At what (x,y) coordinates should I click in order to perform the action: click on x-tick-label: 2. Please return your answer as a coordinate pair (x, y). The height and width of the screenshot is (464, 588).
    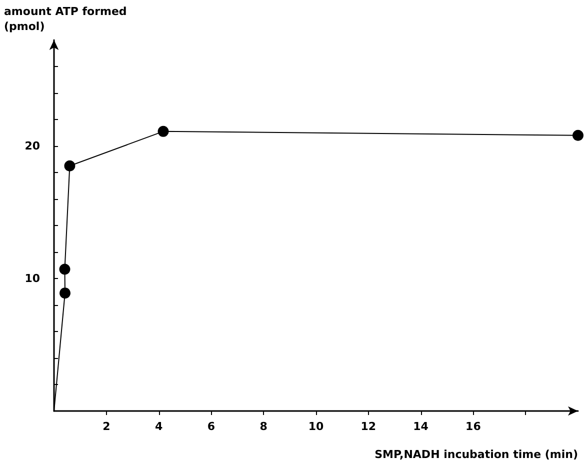
    Looking at the image, I should click on (106, 426).